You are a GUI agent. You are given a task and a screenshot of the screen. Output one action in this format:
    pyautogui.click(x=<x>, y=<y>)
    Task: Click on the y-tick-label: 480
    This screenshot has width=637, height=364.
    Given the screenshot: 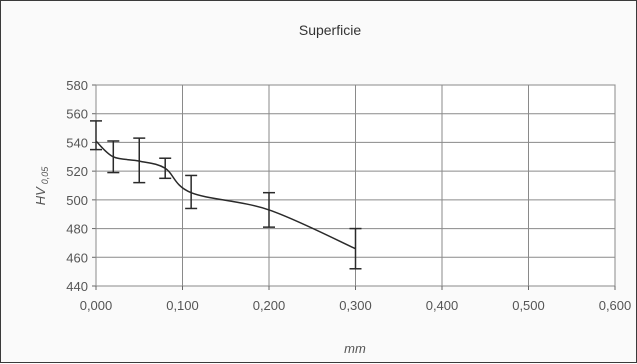 What is the action you would take?
    pyautogui.click(x=77, y=229)
    